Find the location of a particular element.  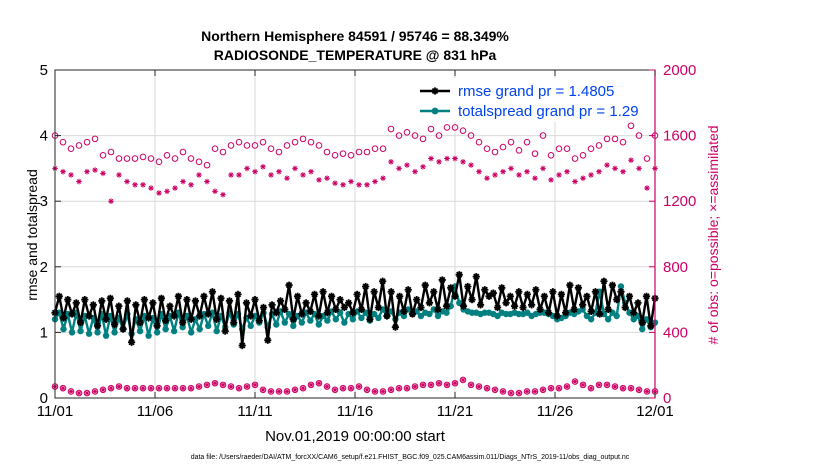

chart-subtitle: RADIOSONDE_TEMPERATURE @ 831 hPa is located at coordinates (355, 55).